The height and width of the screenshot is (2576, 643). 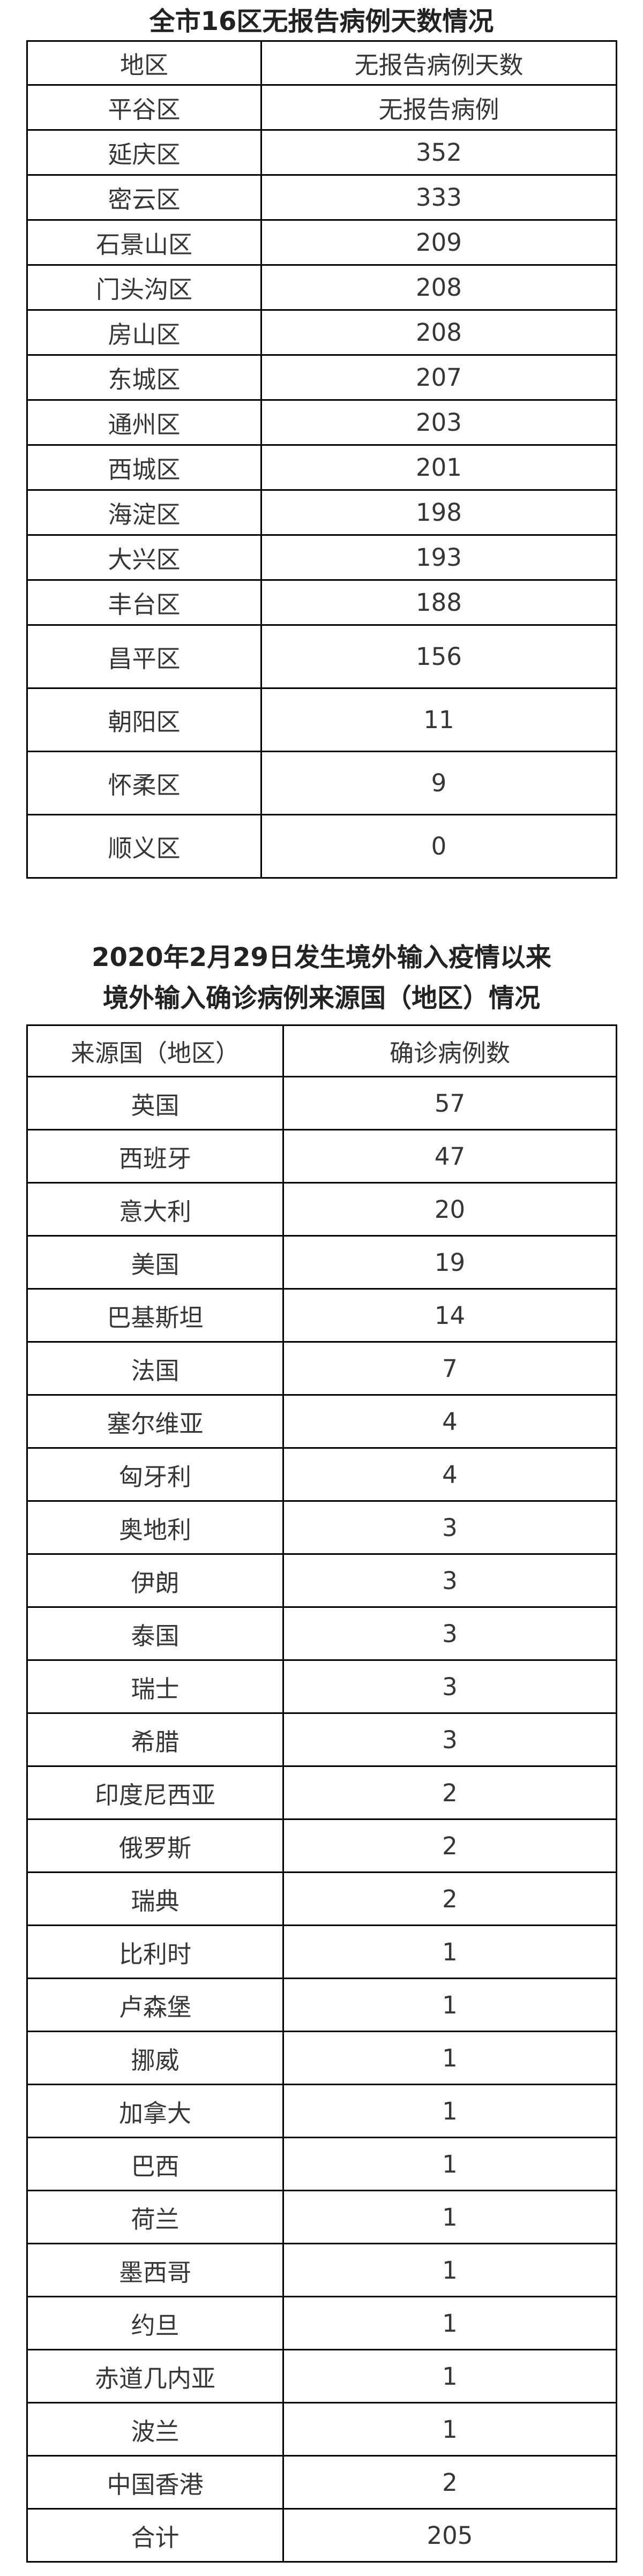 I want to click on table-row: 通州区 203, so click(x=323, y=423).